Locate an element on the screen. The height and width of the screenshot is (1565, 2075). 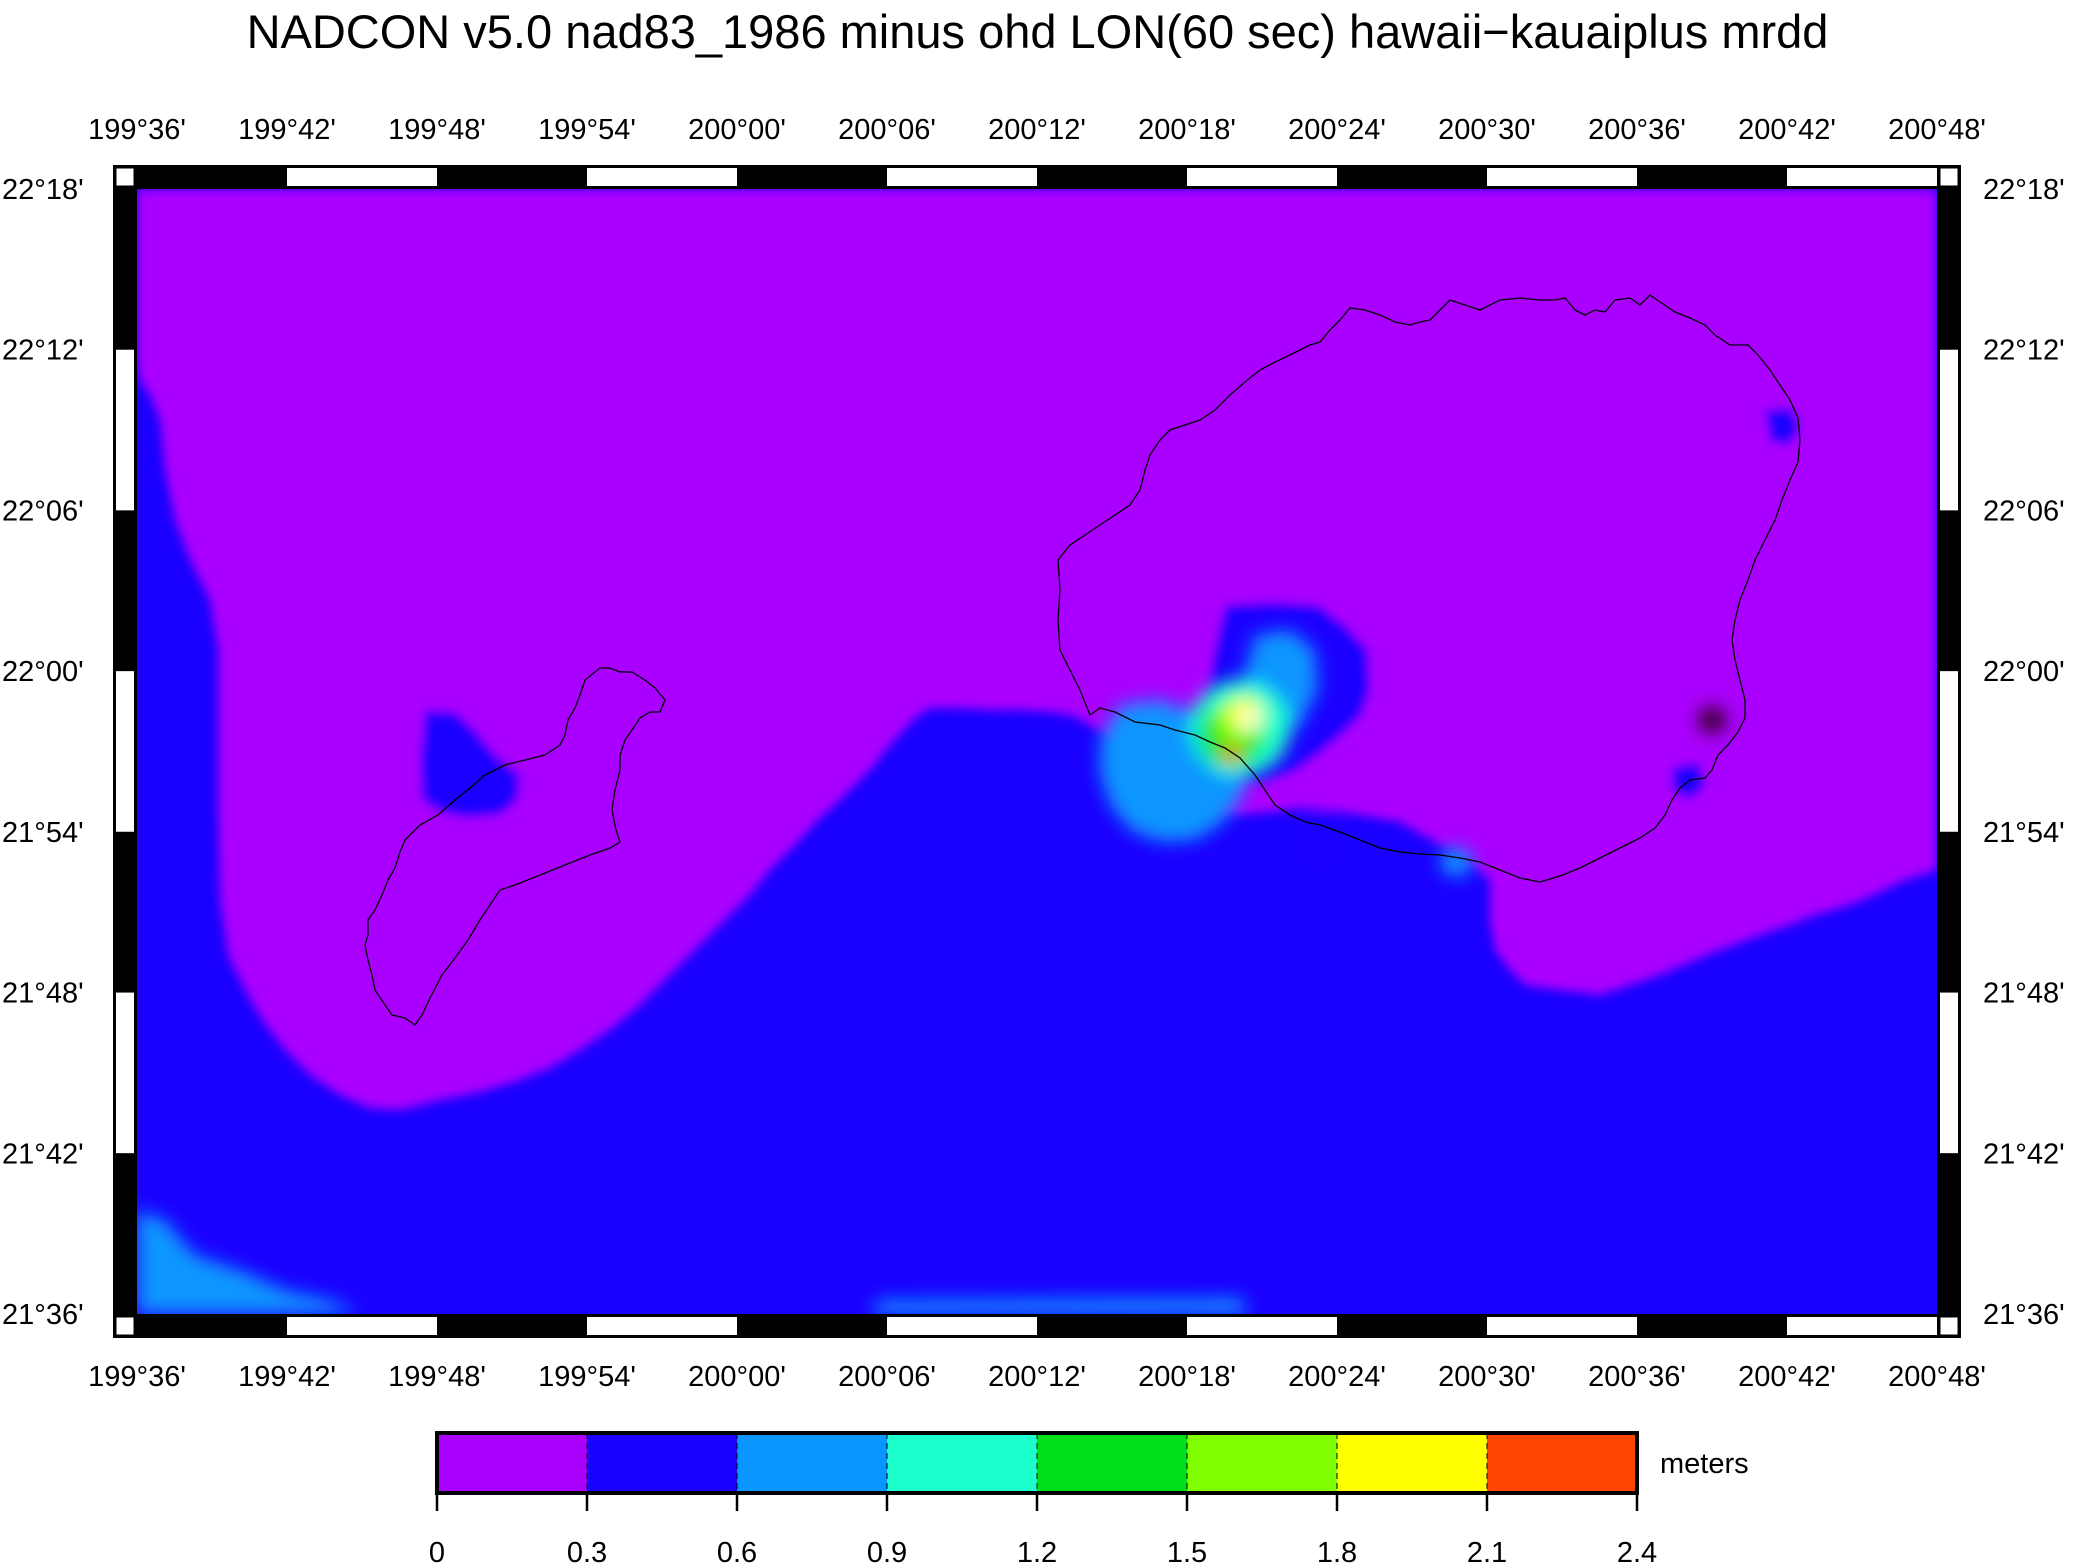
colorbar-tick-label: 2.1 is located at coordinates (1487, 1551).